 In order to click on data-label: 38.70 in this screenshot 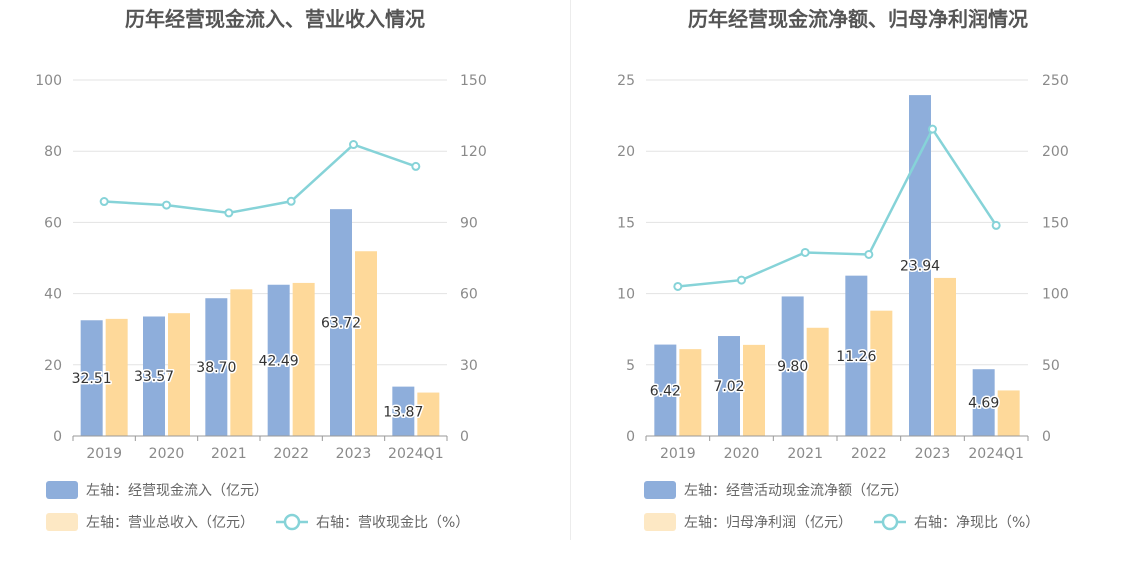, I will do `click(216, 368)`.